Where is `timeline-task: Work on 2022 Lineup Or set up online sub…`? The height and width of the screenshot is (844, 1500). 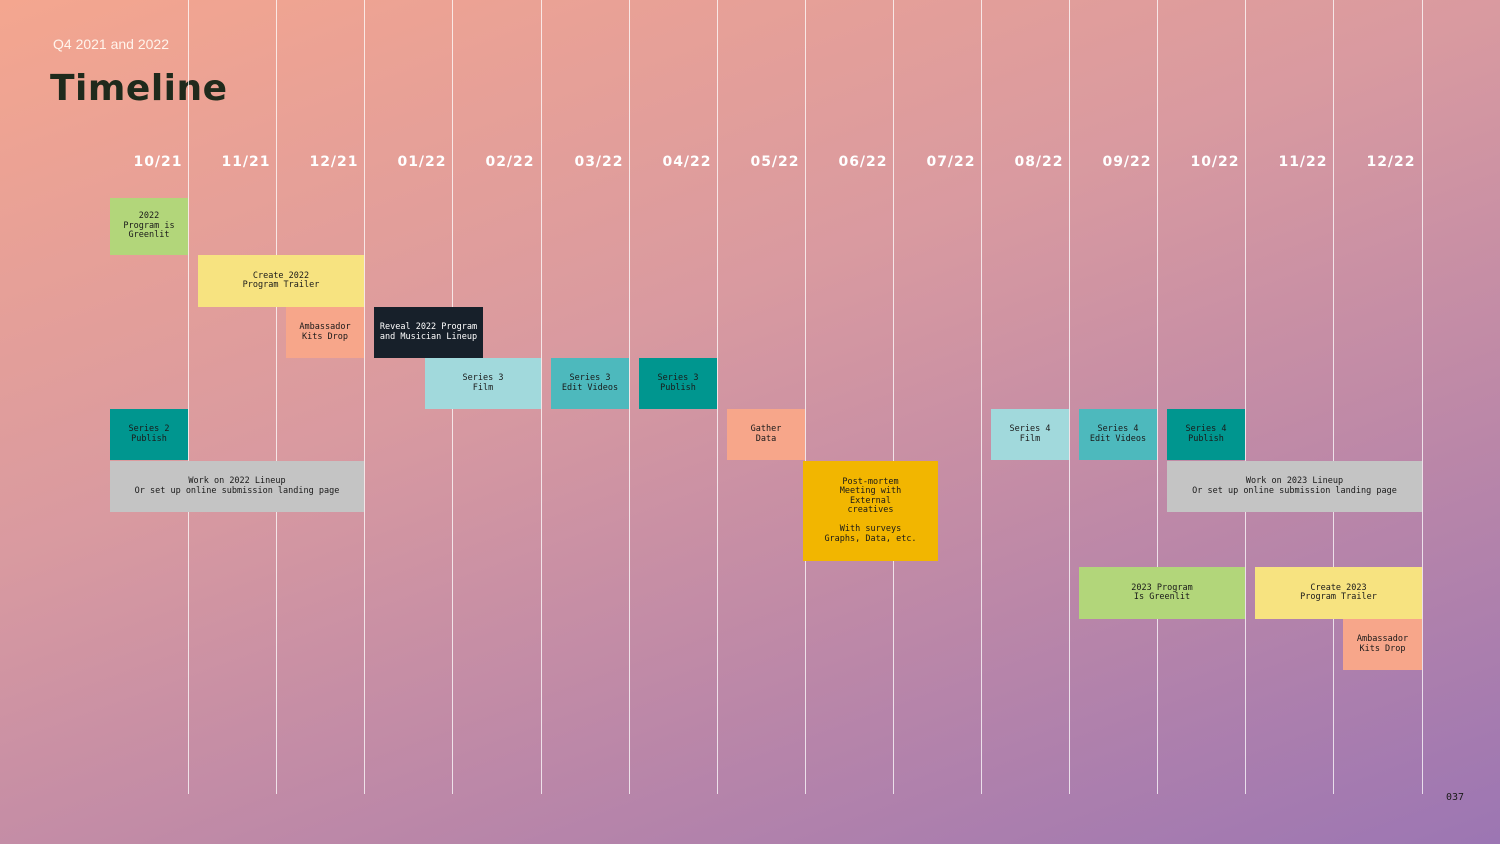 timeline-task: Work on 2022 Lineup Or set up online sub… is located at coordinates (237, 486).